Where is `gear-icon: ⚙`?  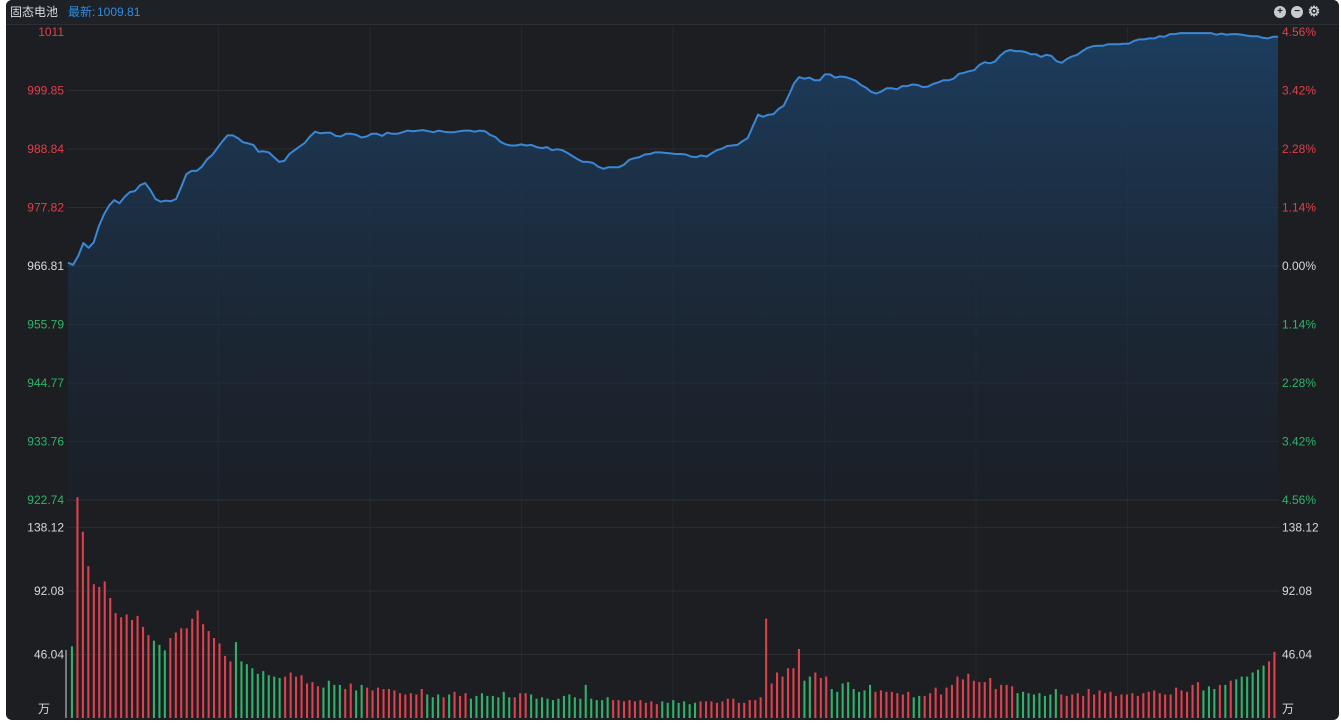 gear-icon: ⚙ is located at coordinates (1314, 11).